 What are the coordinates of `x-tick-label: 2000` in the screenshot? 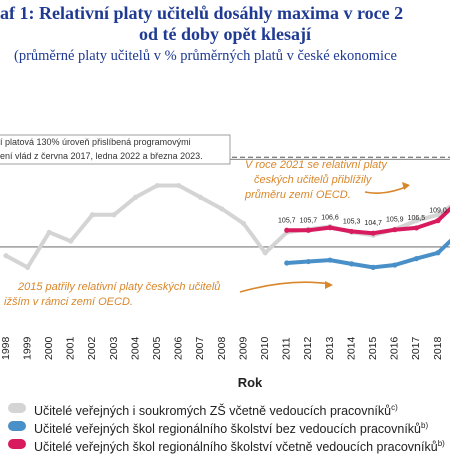 It's located at (49, 348).